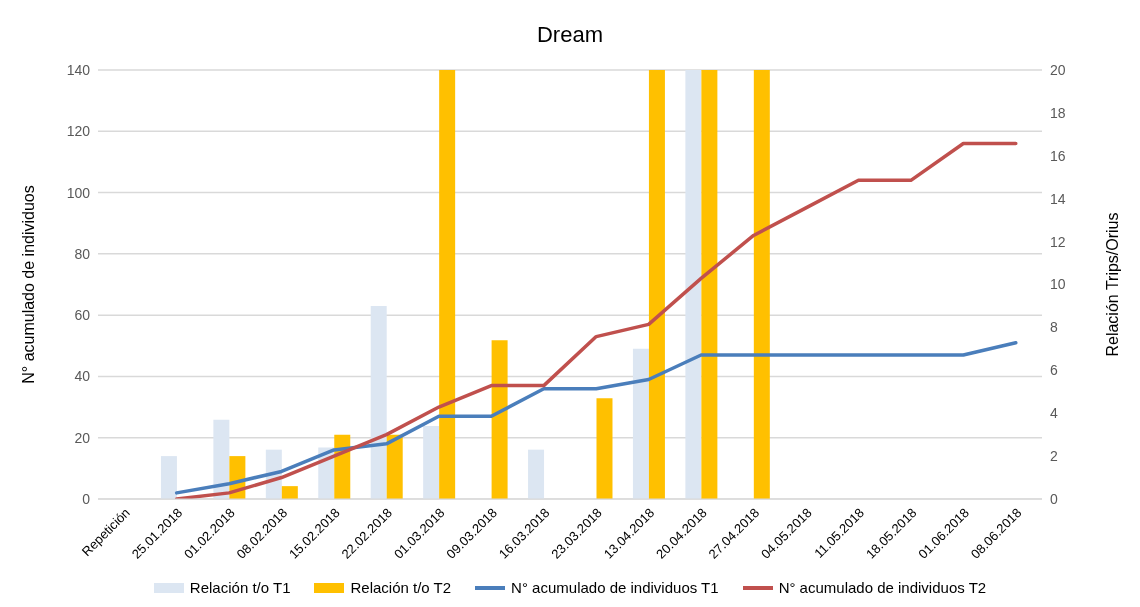 The width and height of the screenshot is (1140, 607). I want to click on y2-tick-label: 12, so click(1058, 241).